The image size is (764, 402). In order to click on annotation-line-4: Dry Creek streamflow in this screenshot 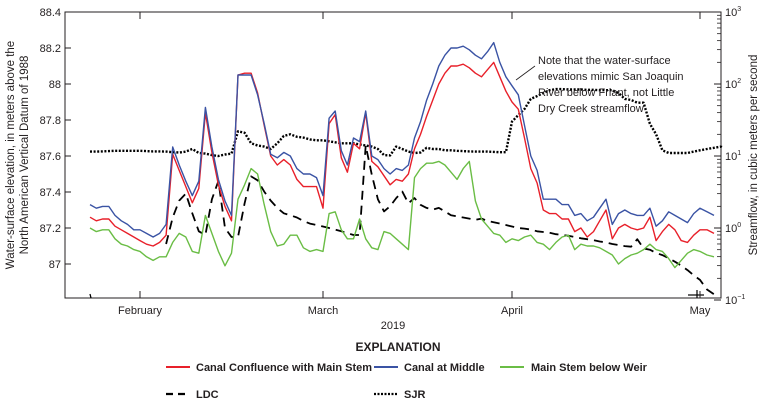, I will do `click(591, 109)`.